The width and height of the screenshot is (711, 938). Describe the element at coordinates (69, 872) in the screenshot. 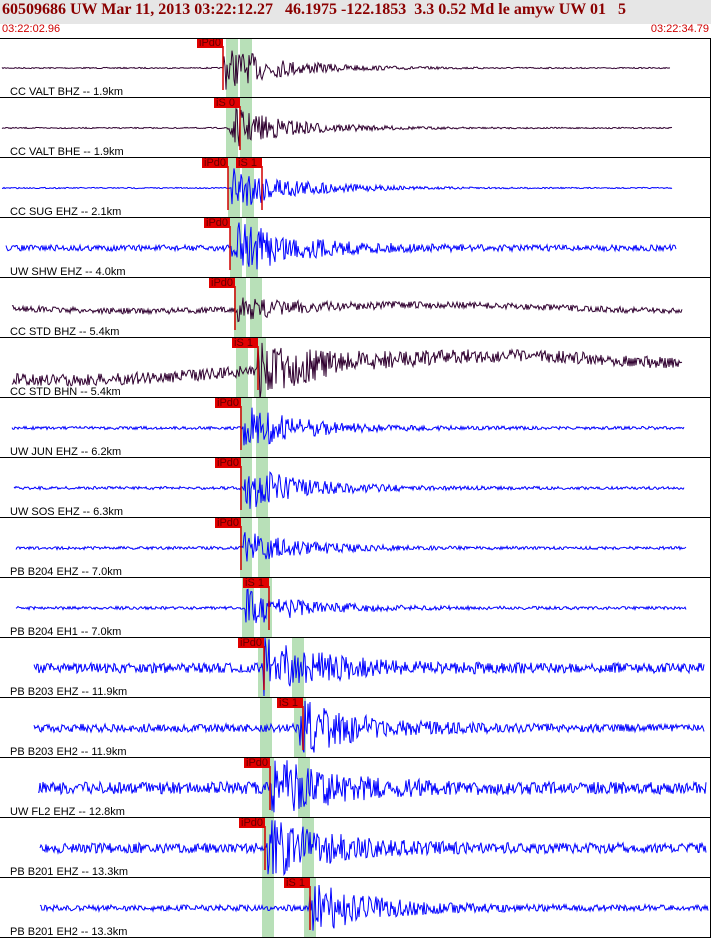

I see `trace-label: PB B201 EHZ -- 13.3km` at that location.